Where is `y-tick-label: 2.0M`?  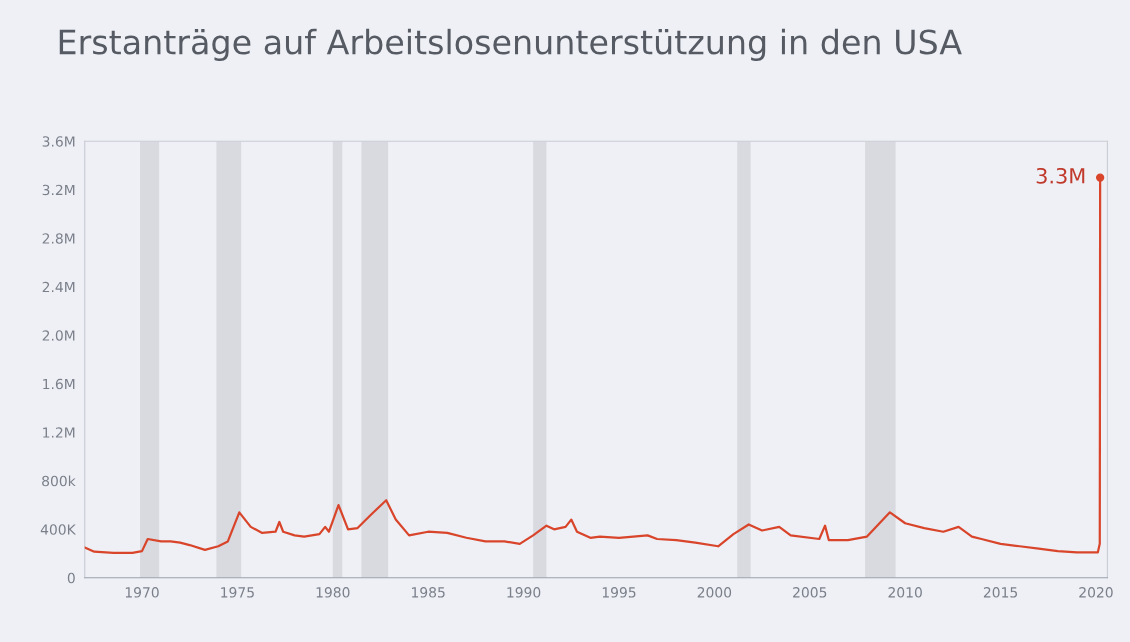
y-tick-label: 2.0M is located at coordinates (58, 335).